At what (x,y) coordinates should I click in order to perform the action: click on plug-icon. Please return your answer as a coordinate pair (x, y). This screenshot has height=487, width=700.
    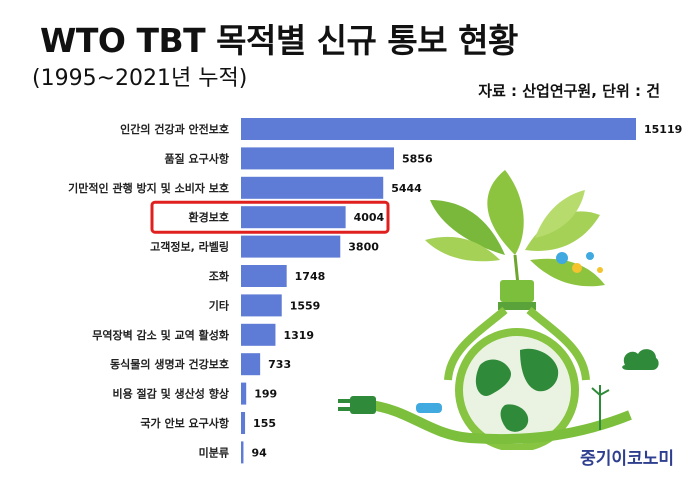
    Looking at the image, I should click on (363, 405).